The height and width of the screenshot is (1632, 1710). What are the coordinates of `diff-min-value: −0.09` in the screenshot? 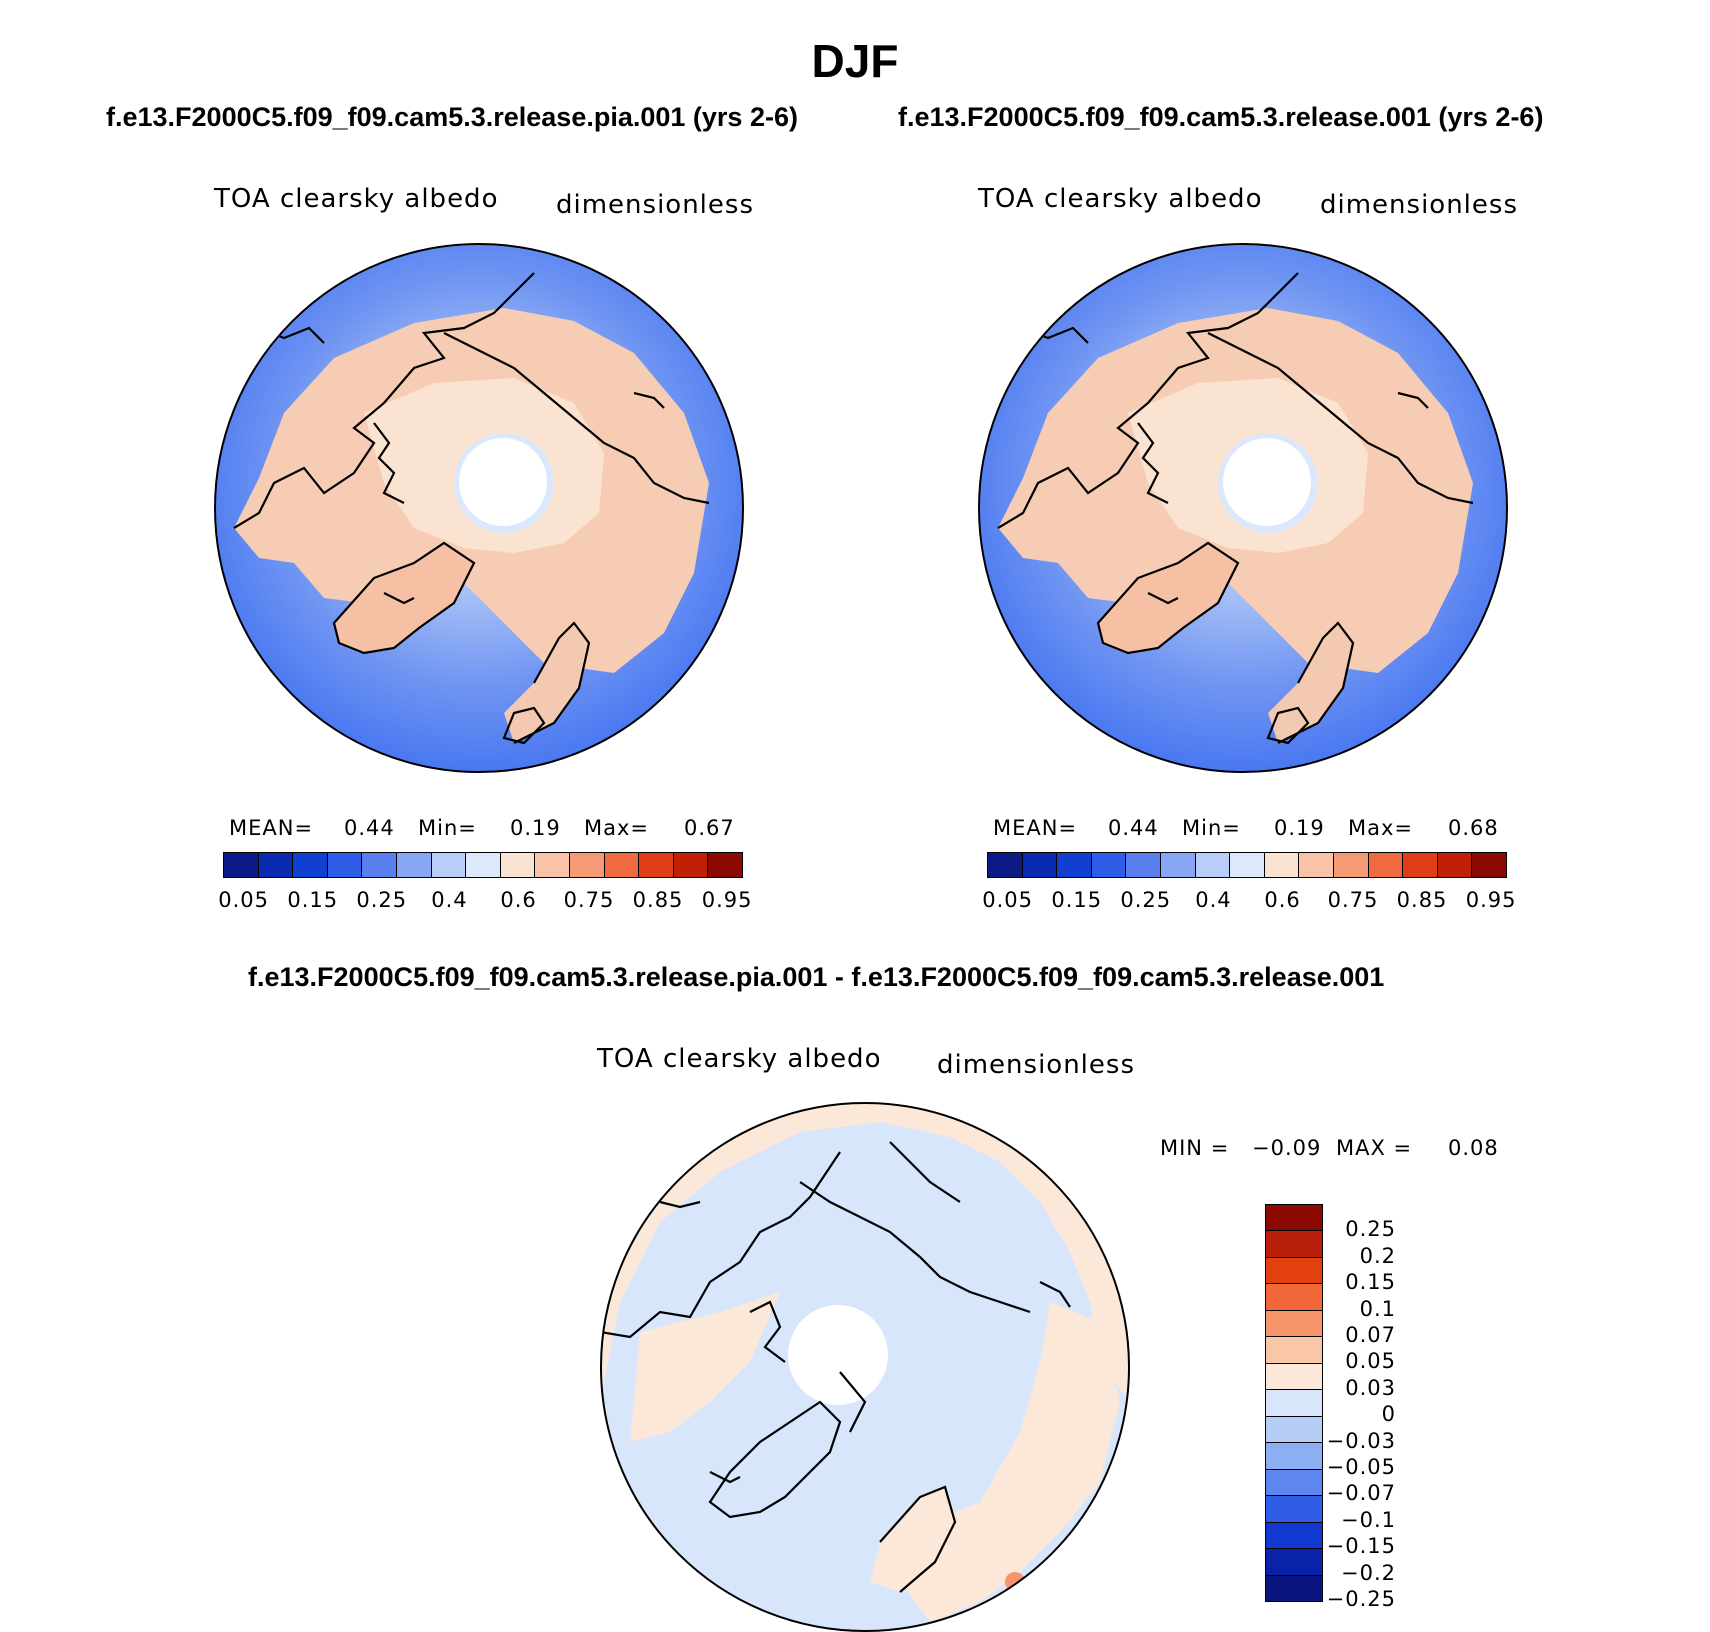 It's located at (1287, 1148).